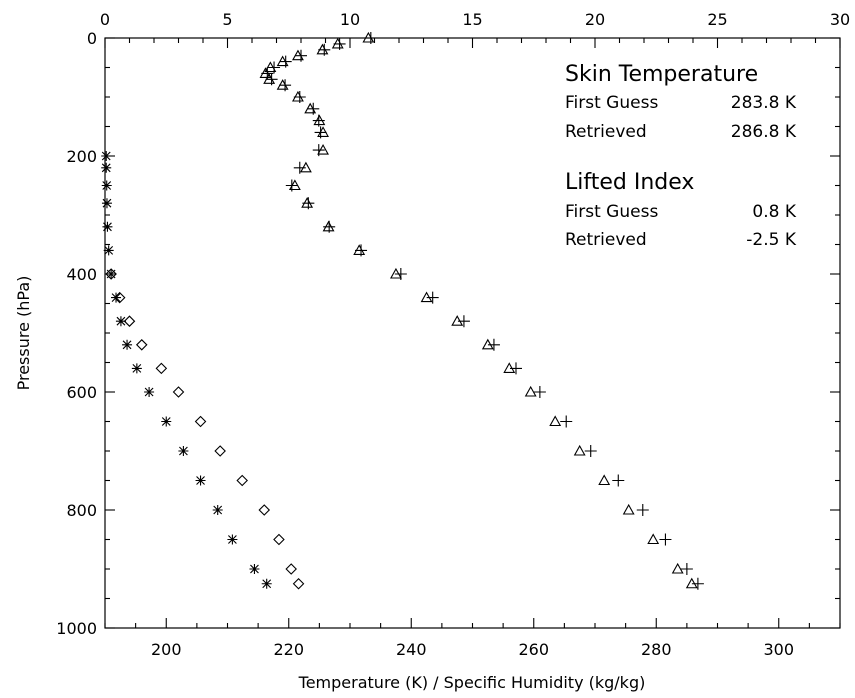 The height and width of the screenshot is (698, 855). Describe the element at coordinates (166, 649) in the screenshot. I see `x-bottom-tick-label: 200` at that location.